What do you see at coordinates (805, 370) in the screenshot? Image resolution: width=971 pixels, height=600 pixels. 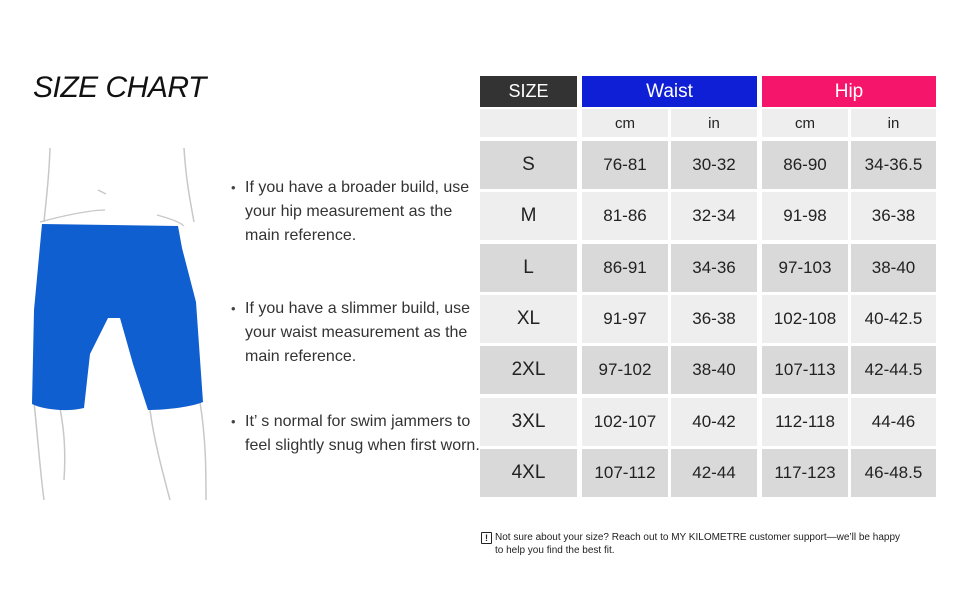 I see `cell-hip-cm: 107-113` at bounding box center [805, 370].